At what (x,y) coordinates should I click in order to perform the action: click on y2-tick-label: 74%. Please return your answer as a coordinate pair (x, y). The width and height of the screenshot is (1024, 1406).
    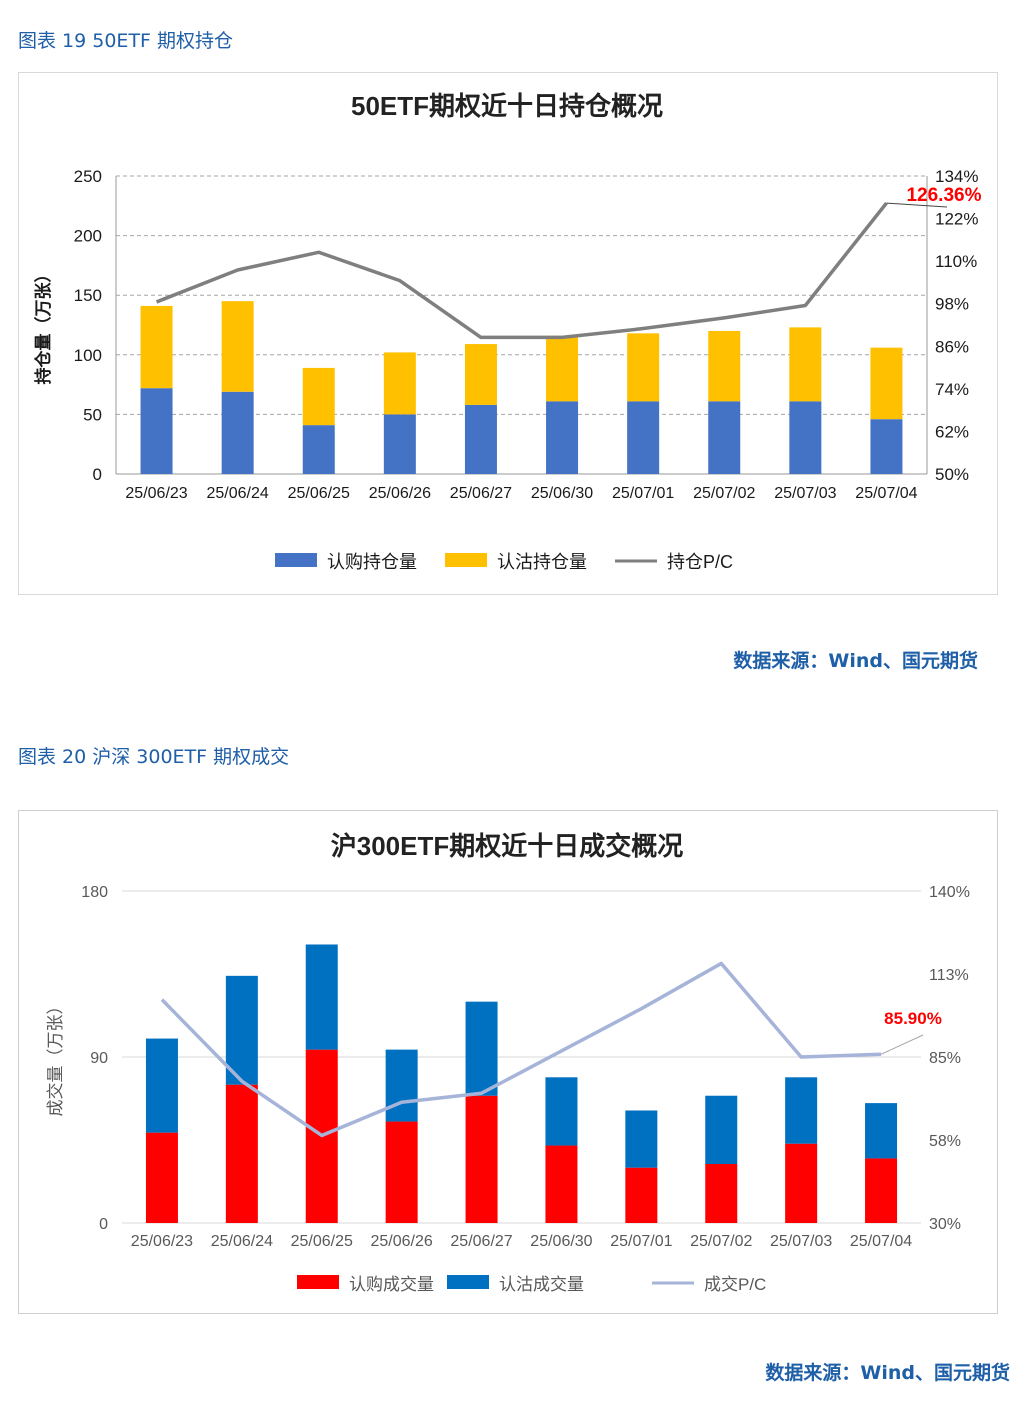
    Looking at the image, I should click on (952, 389).